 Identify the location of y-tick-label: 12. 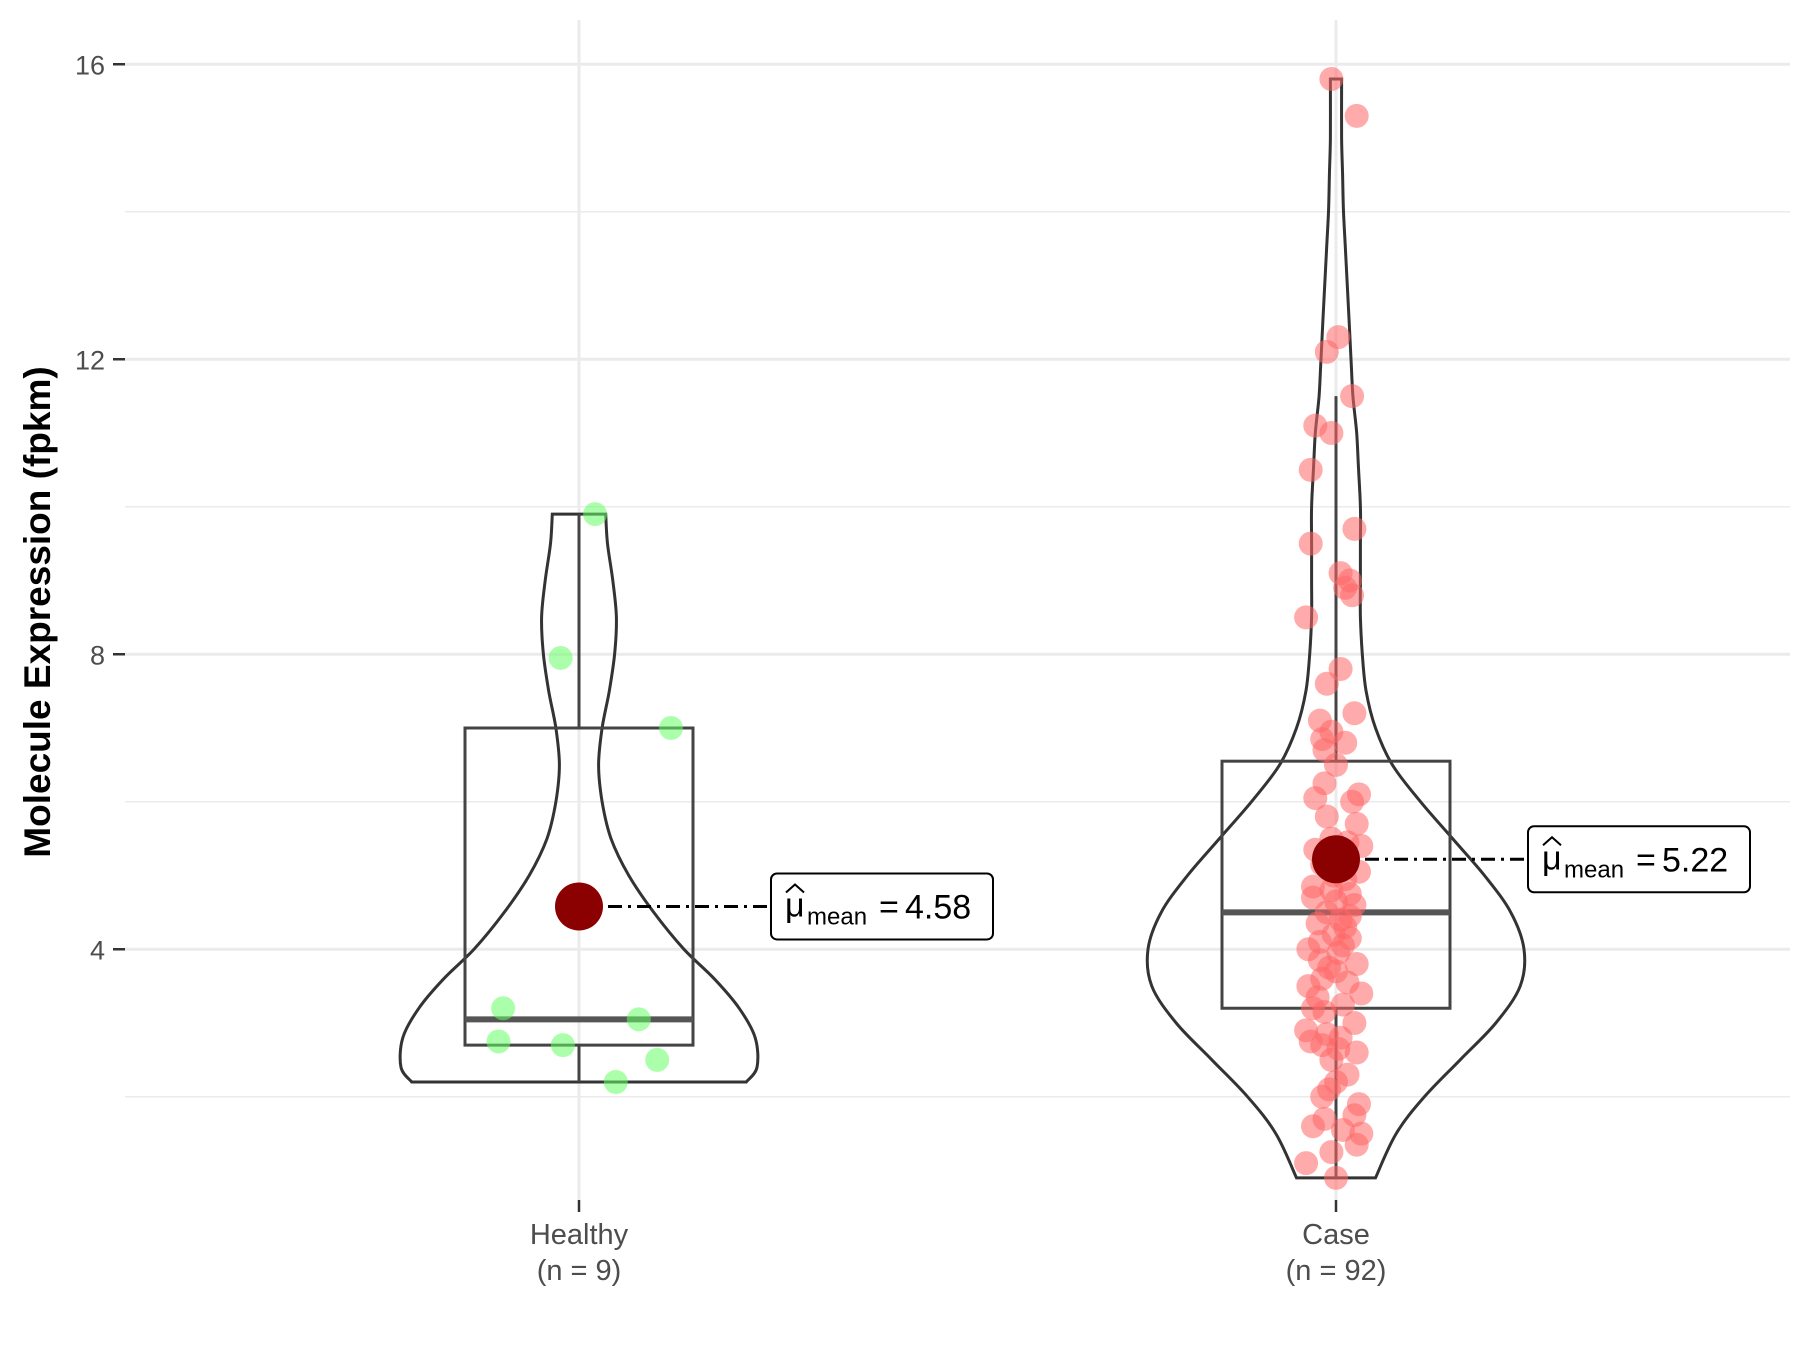
(90, 360).